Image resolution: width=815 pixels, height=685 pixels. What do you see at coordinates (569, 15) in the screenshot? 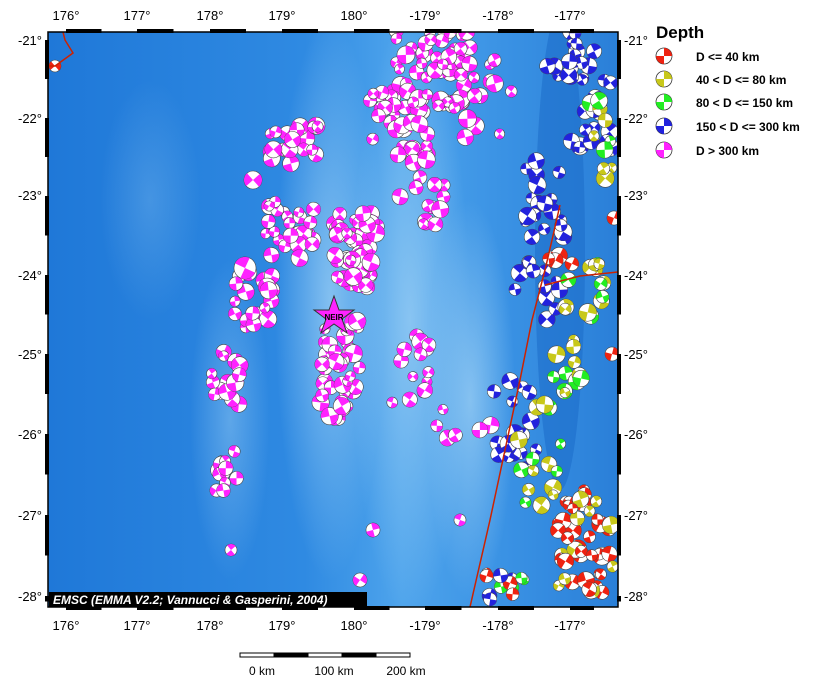
I see `lon-label-m177: -177°` at bounding box center [569, 15].